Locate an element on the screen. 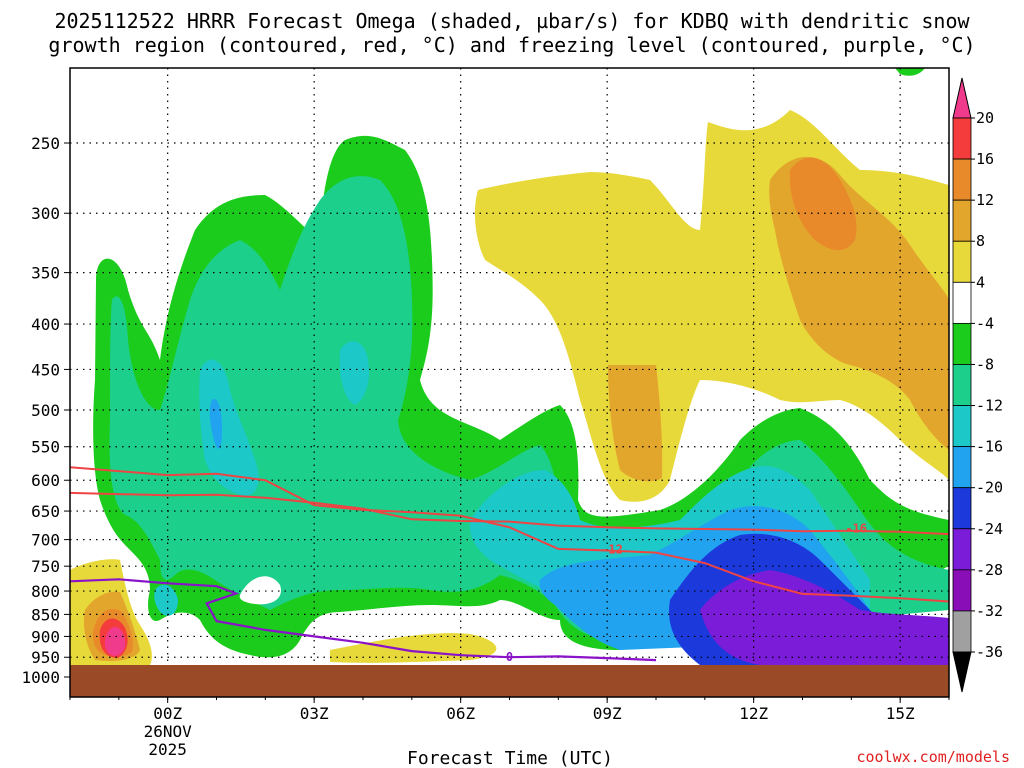  y-tick-label-600: 600 is located at coordinates (45, 480).